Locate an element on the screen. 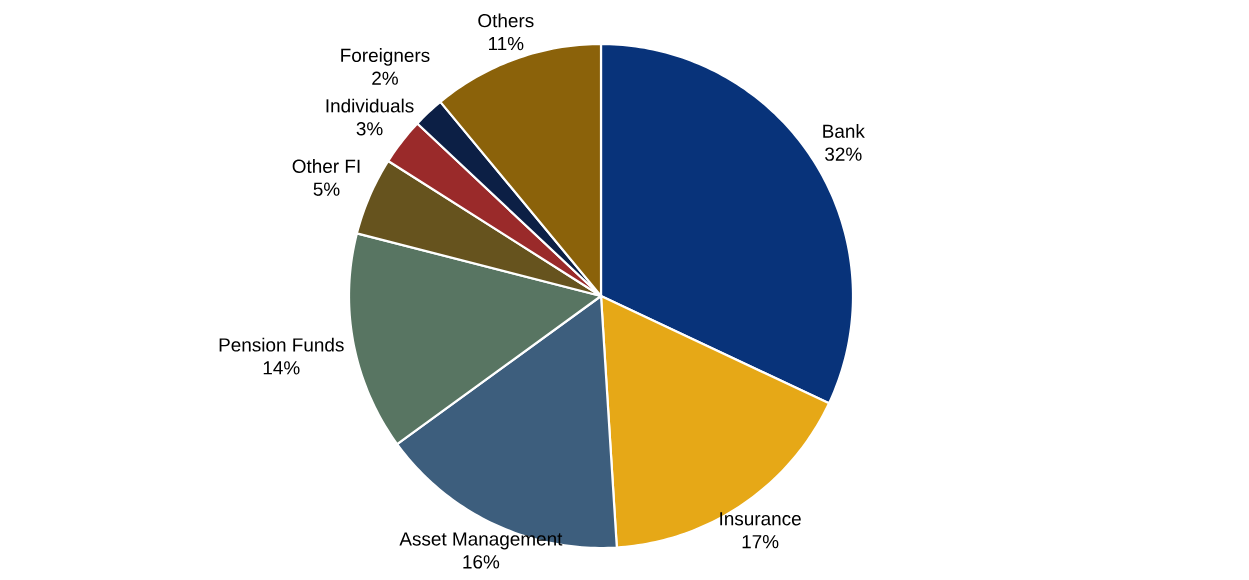 Image resolution: width=1249 pixels, height=580 pixels. data-label: 2% is located at coordinates (385, 78).